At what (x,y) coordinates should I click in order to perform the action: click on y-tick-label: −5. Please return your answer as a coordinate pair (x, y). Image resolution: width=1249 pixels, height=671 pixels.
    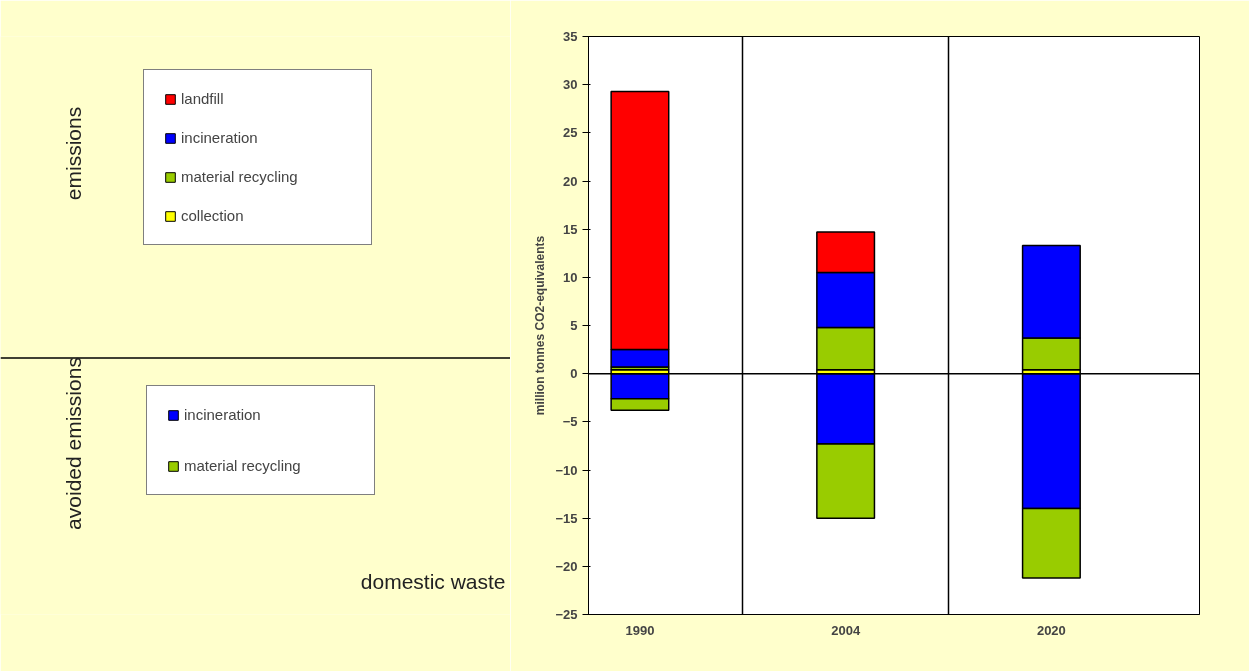
    Looking at the image, I should click on (570, 422).